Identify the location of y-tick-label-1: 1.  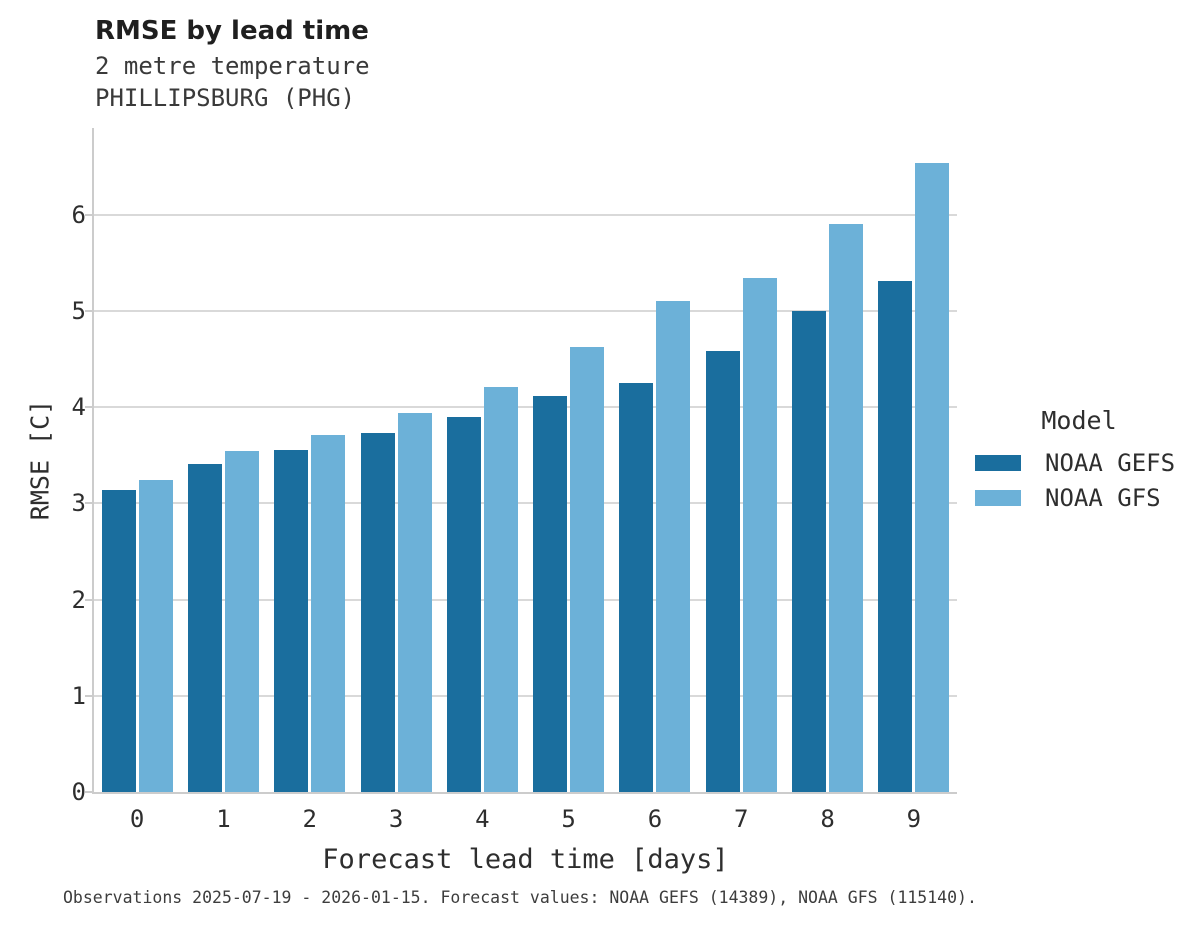
(78, 695).